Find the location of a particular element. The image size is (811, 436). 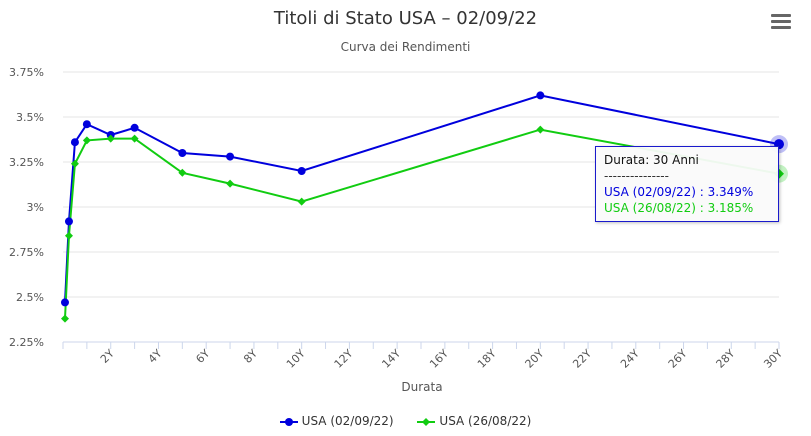

hamburger-menu-icon is located at coordinates (781, 22).